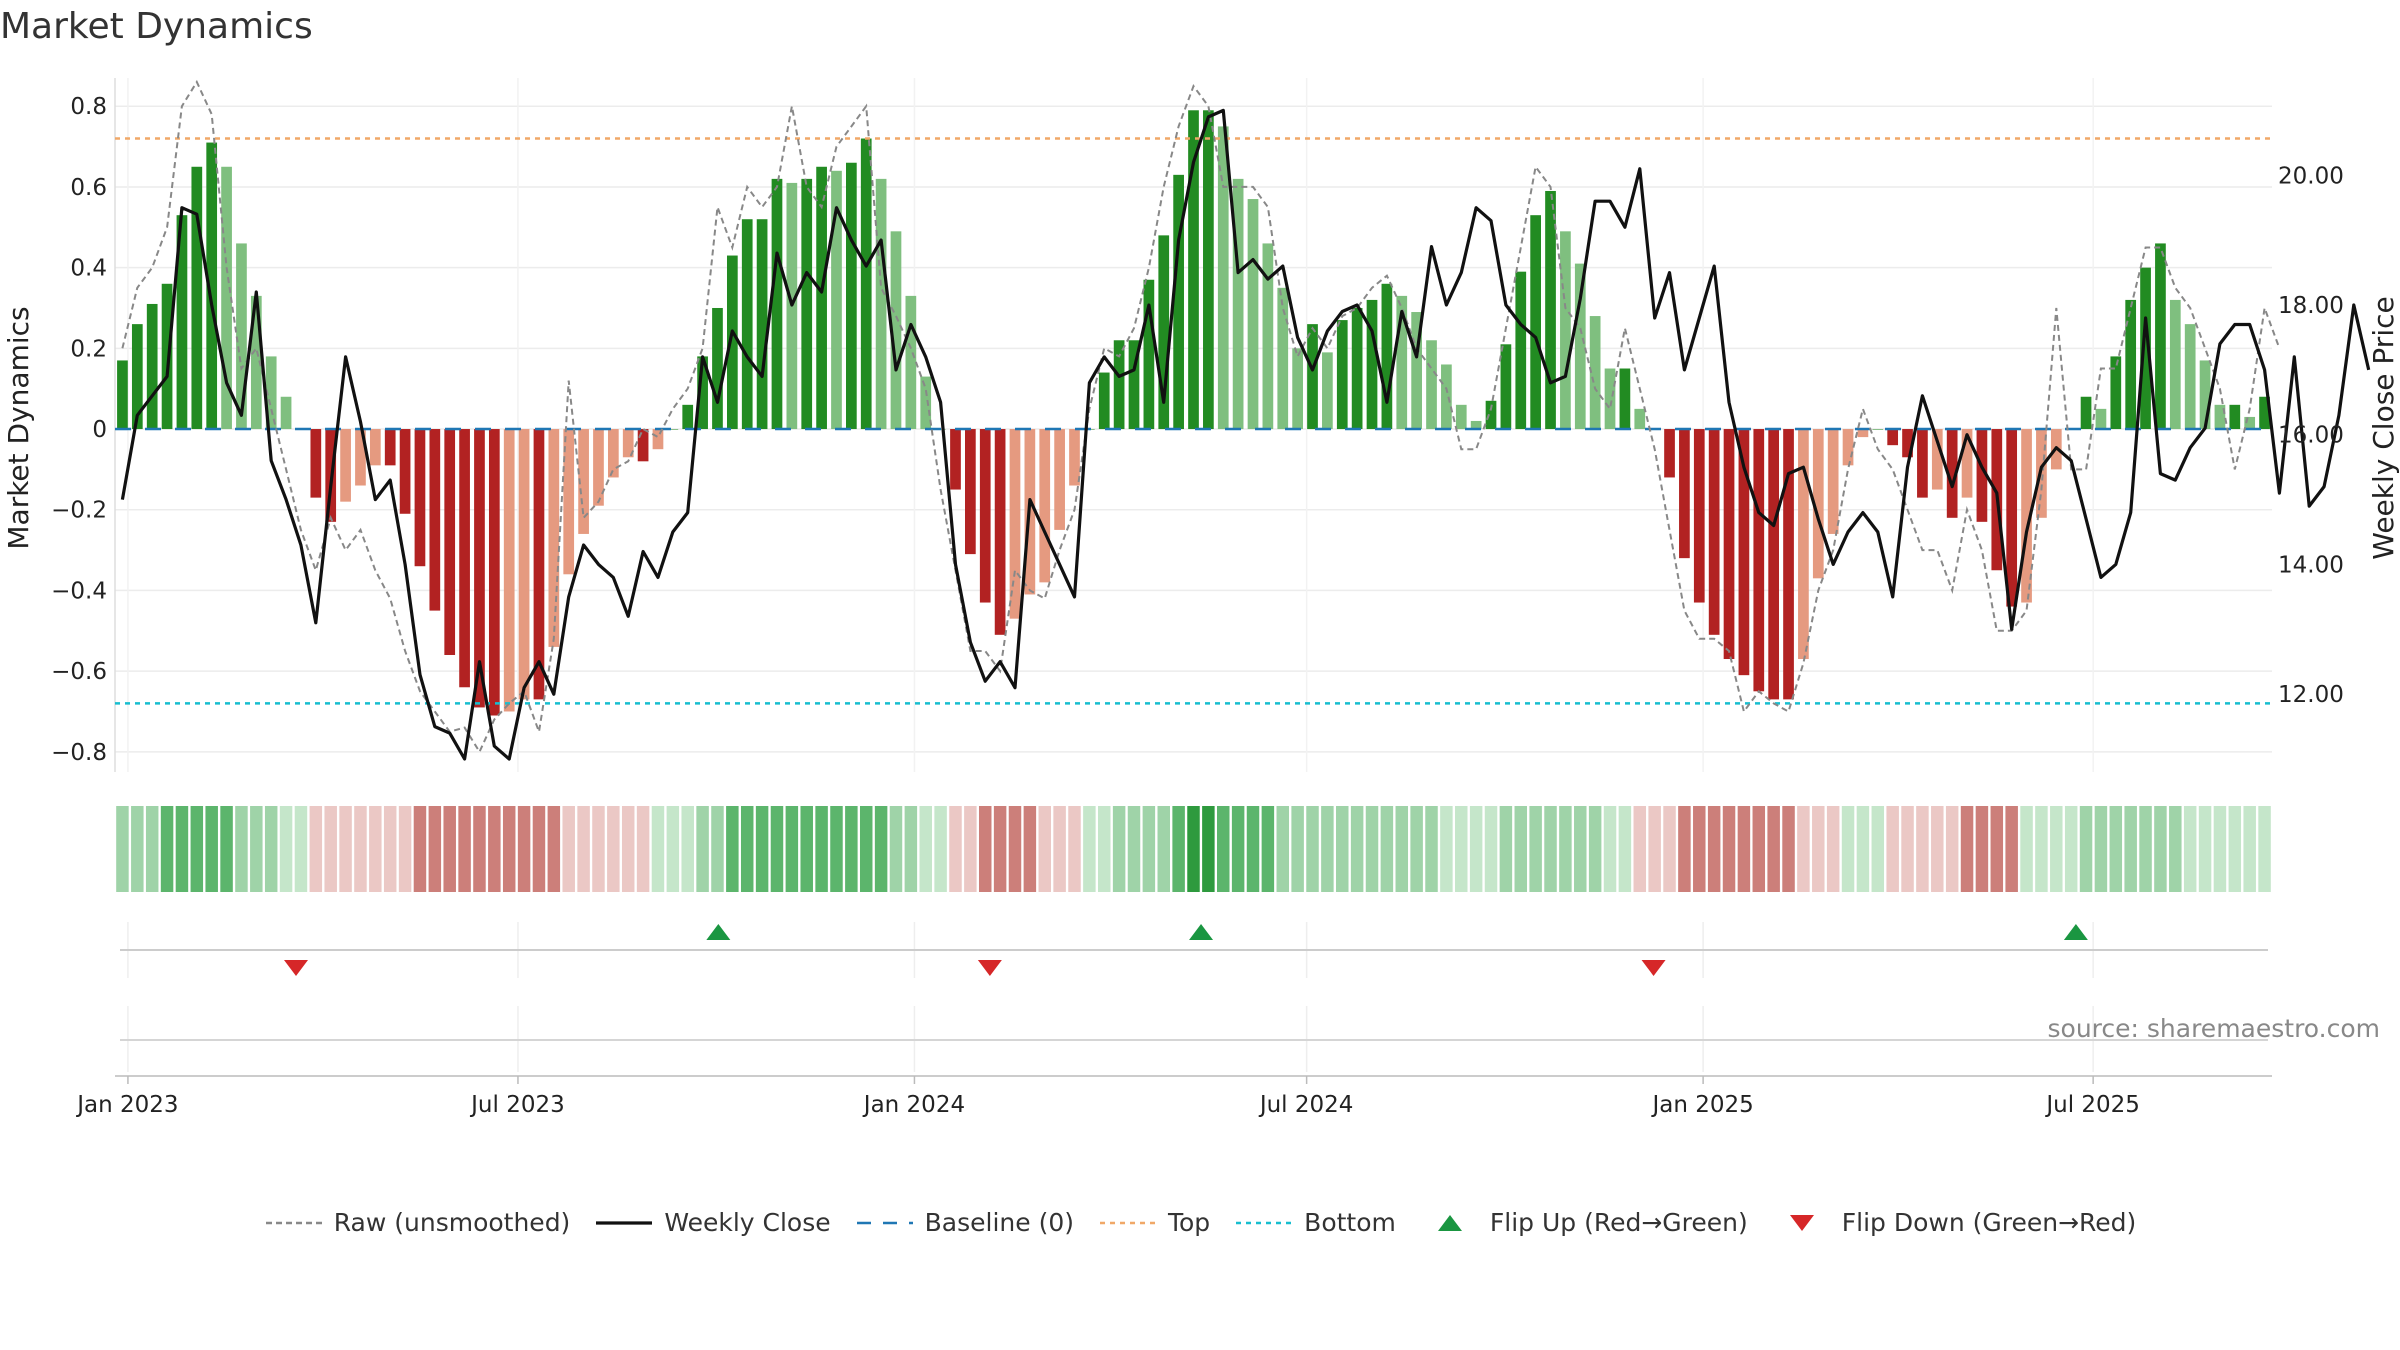  I want to click on y-left-tick-label: 0.6, so click(88, 188).